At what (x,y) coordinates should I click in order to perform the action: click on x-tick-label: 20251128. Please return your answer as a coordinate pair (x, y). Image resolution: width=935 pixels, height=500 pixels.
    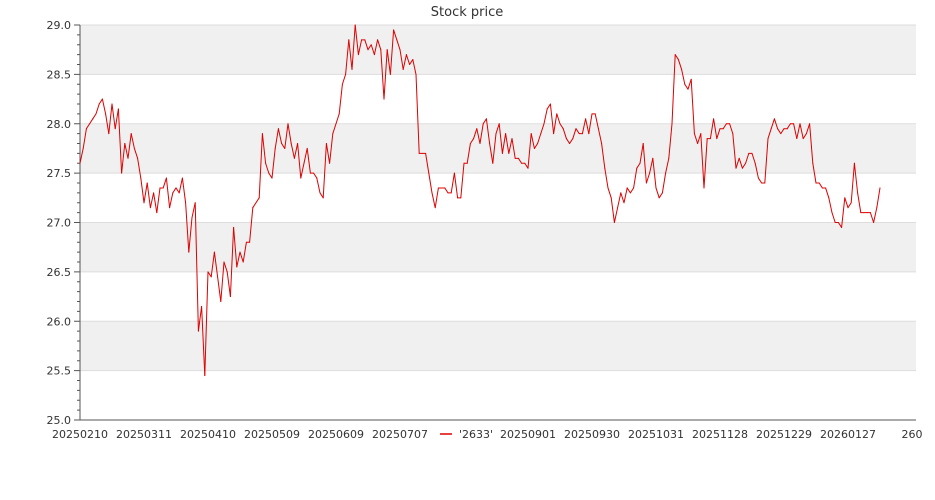
    Looking at the image, I should click on (720, 434).